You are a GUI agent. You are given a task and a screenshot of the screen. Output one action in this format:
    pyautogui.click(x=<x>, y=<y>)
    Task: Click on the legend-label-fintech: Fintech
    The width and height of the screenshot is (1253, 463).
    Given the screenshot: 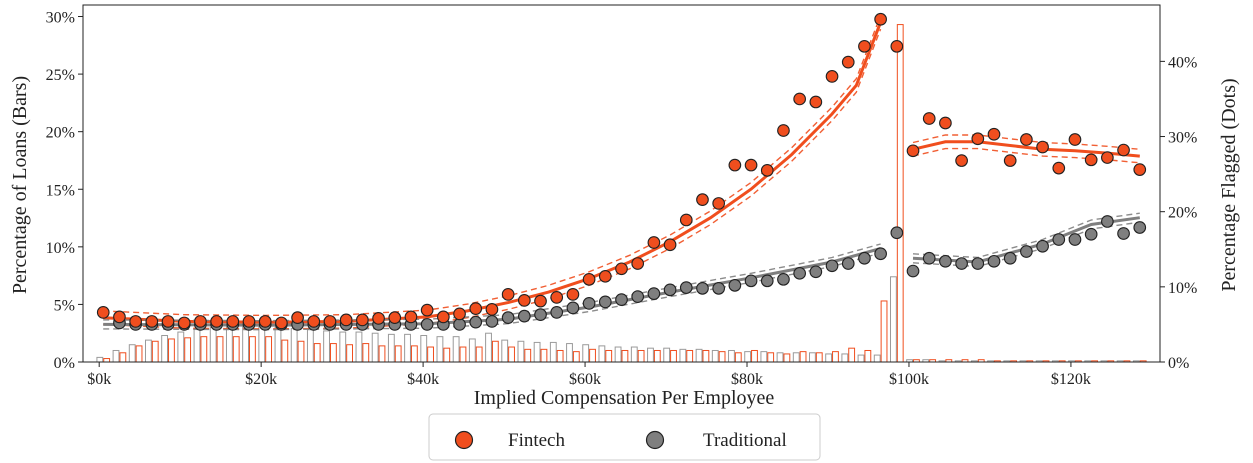 What is the action you would take?
    pyautogui.click(x=536, y=440)
    